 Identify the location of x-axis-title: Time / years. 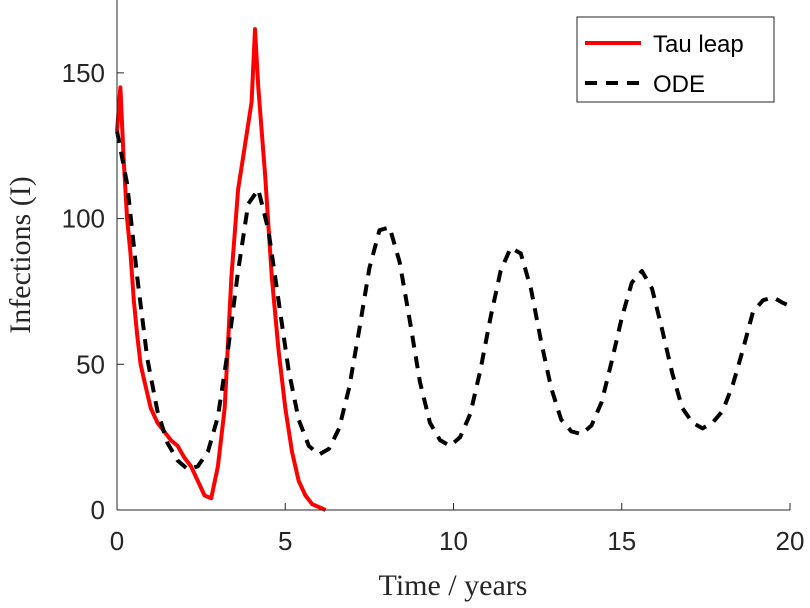
(453, 585).